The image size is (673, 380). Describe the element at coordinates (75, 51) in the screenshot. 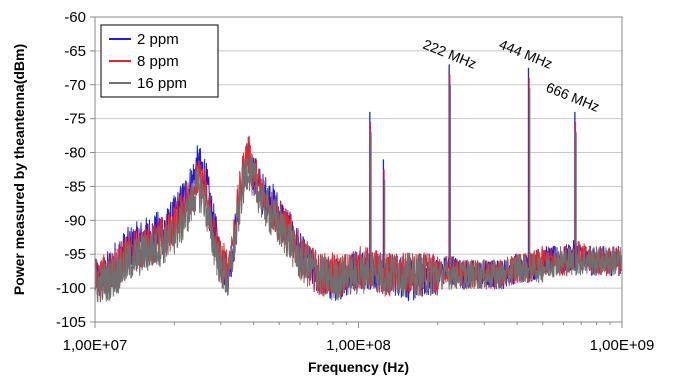

I see `y-tick-label: -65` at that location.